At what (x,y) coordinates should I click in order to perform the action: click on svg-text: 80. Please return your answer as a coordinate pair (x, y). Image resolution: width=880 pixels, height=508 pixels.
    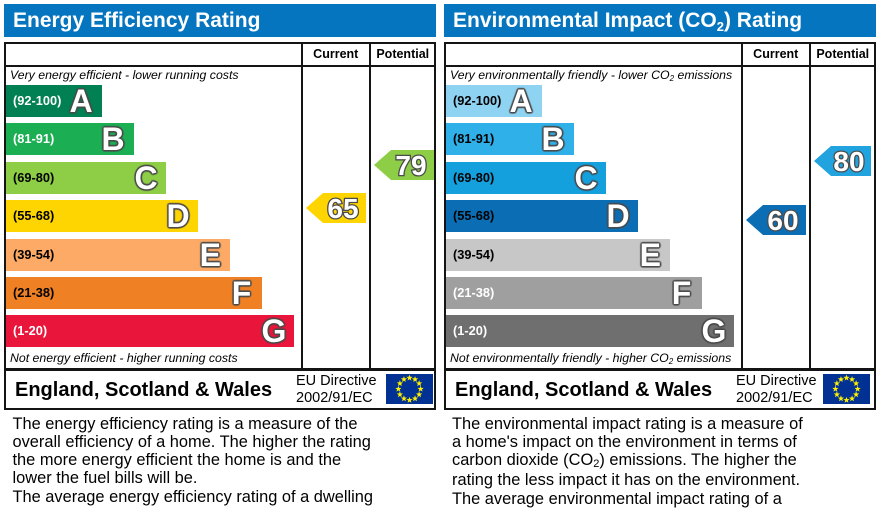
    Looking at the image, I should click on (848, 161).